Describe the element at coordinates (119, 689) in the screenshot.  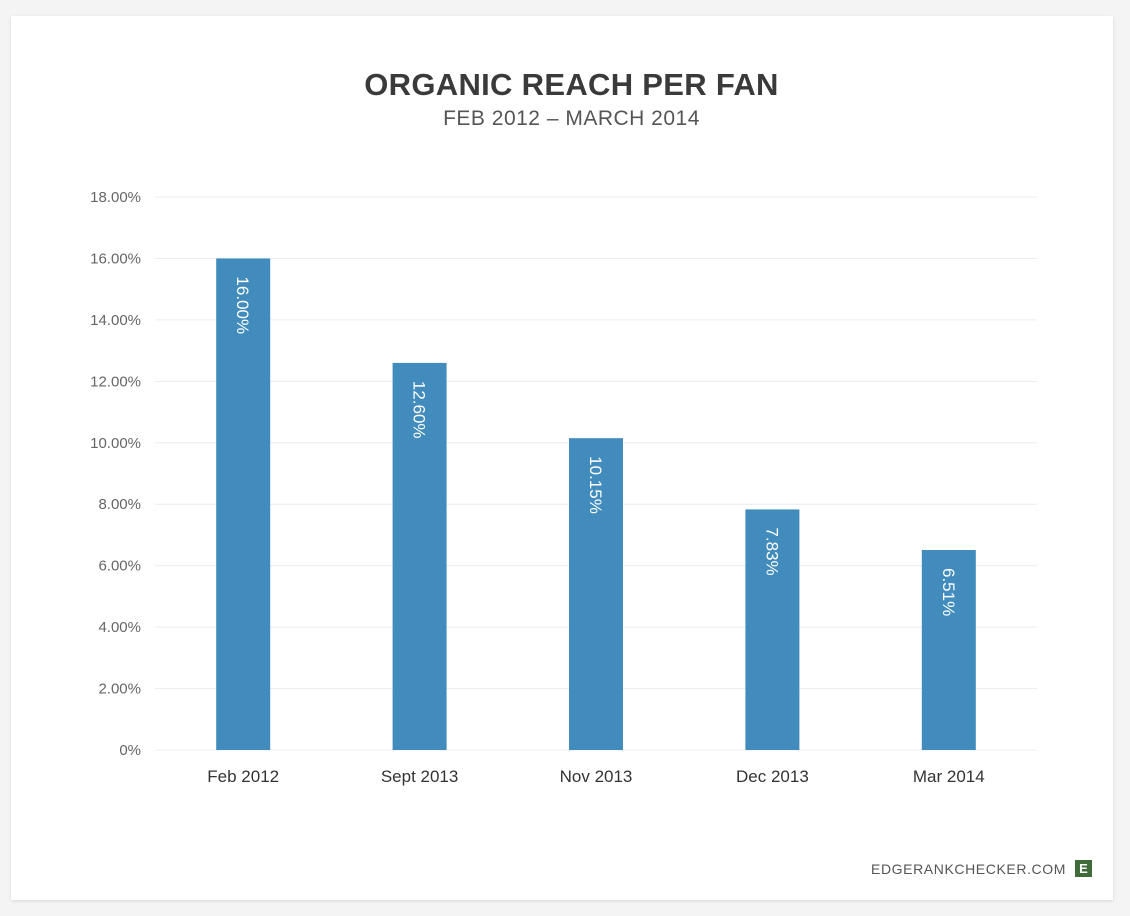
I see `y-tick-label: 2.00%` at that location.